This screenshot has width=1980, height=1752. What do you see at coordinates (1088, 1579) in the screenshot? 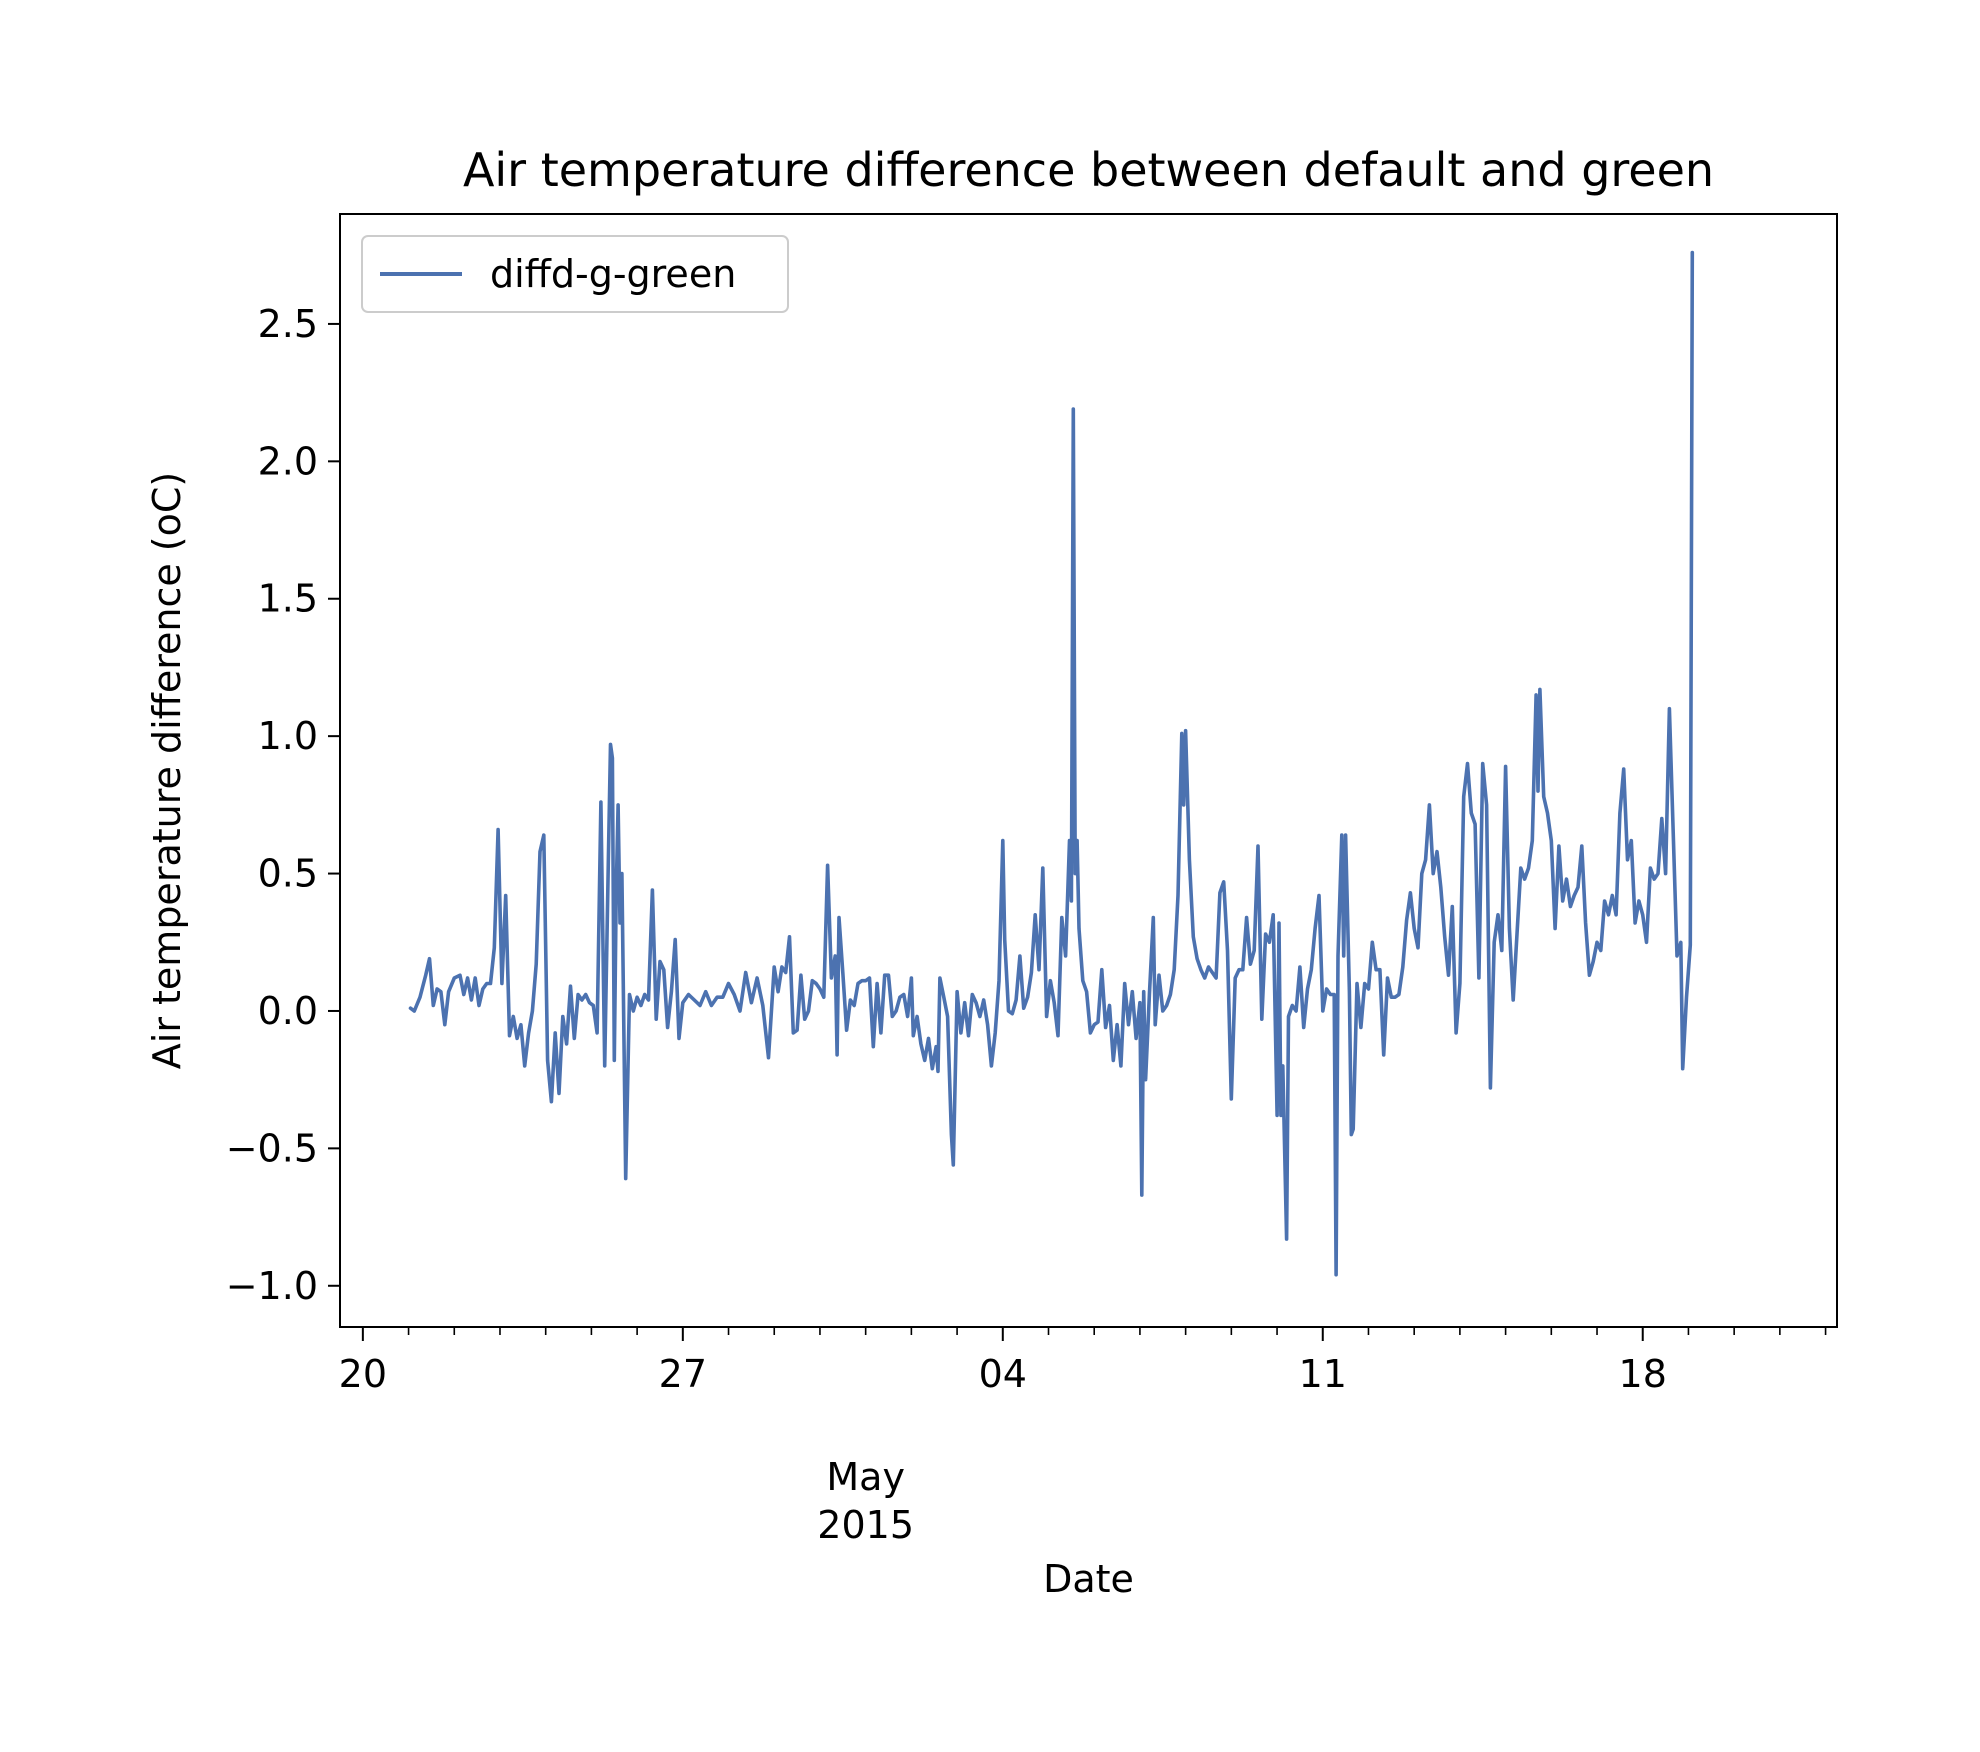
I see `x-axis-label: Date` at bounding box center [1088, 1579].